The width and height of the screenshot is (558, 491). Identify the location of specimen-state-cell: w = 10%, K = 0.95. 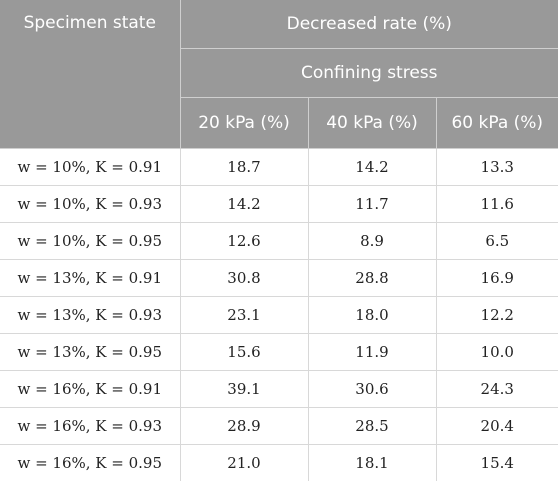
(90, 241).